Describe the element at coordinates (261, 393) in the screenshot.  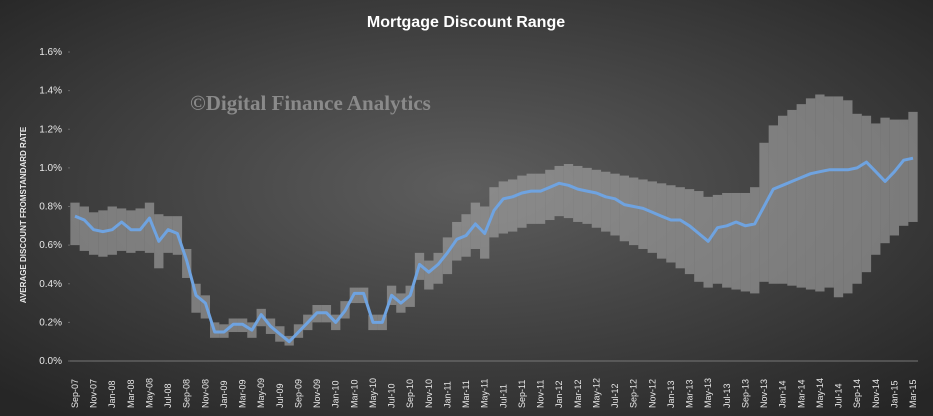
I see `x-tick-label: May-09` at that location.